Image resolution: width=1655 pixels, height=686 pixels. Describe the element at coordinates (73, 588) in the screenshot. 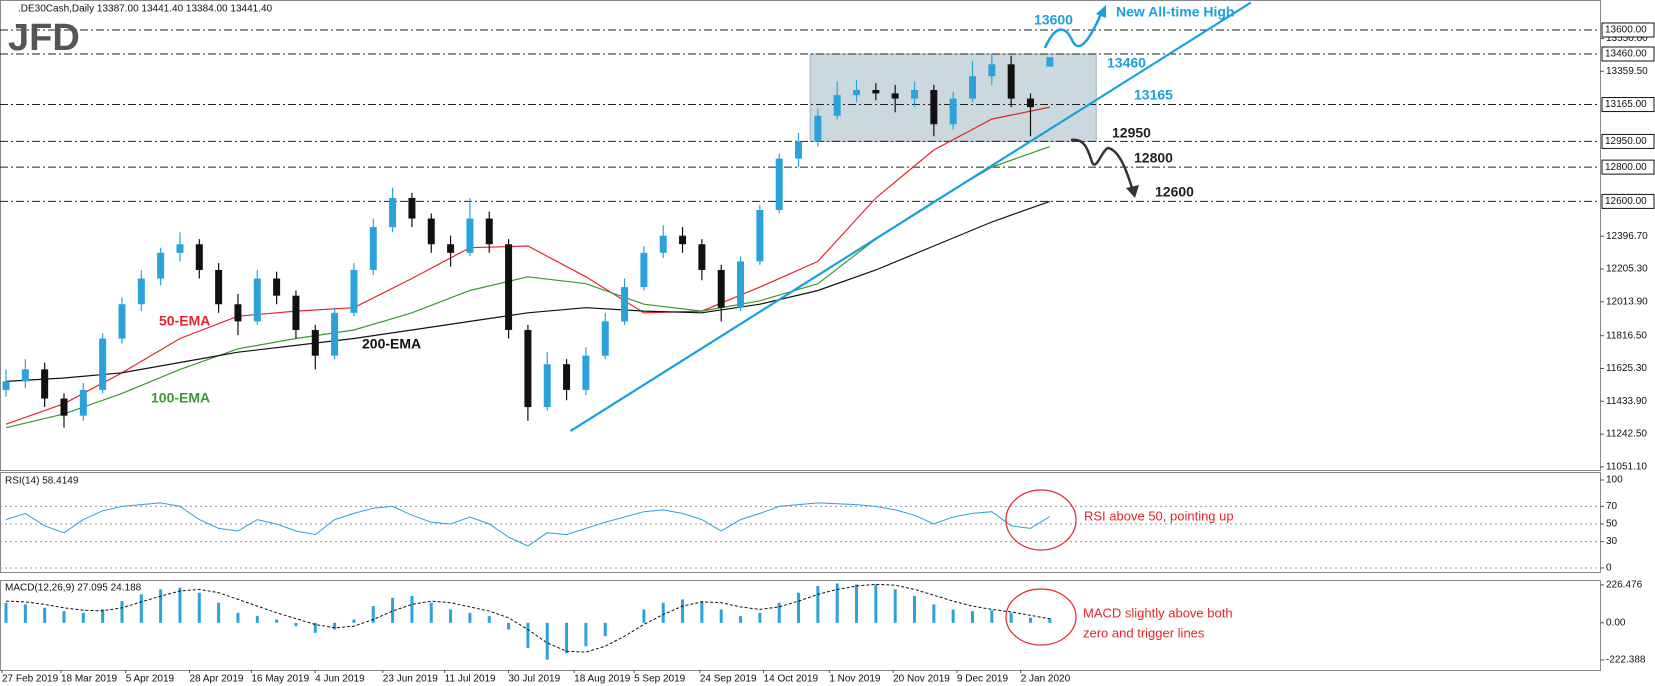

I see `macd-title: MACD(12,26,9) 27.095 24.188` at that location.